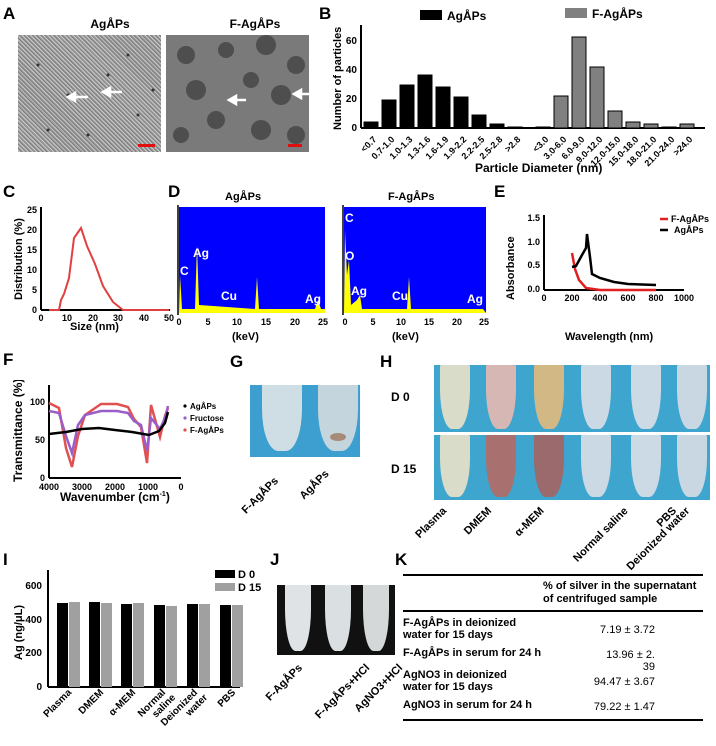  What do you see at coordinates (33, 586) in the screenshot?
I see `svg-text: 600` at bounding box center [33, 586].